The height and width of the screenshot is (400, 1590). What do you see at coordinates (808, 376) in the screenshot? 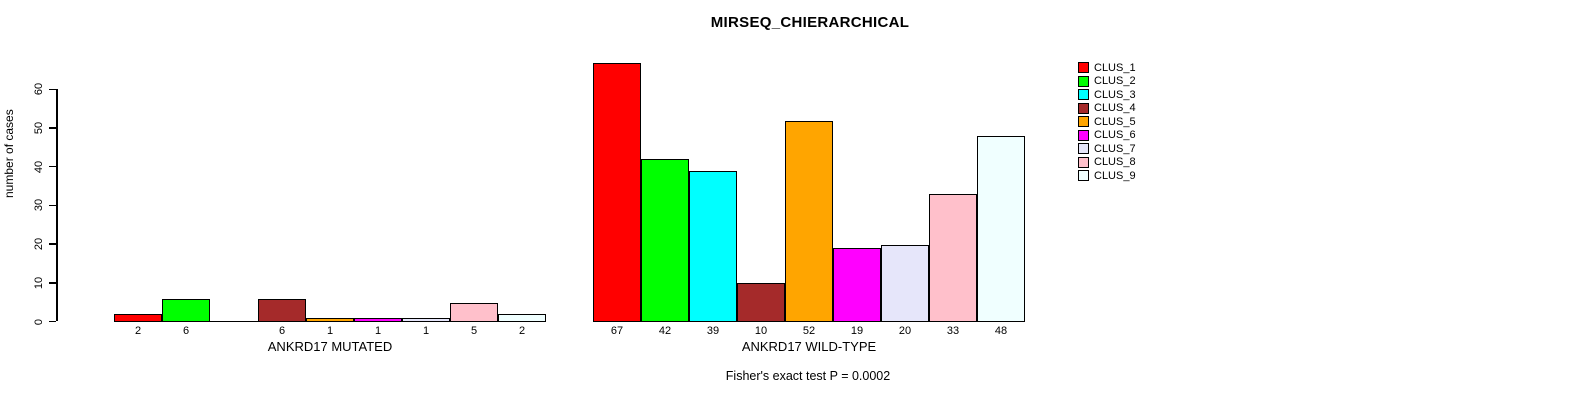
I see `fisher-test-annotation: Fisher's exact test P = 0.0002` at bounding box center [808, 376].